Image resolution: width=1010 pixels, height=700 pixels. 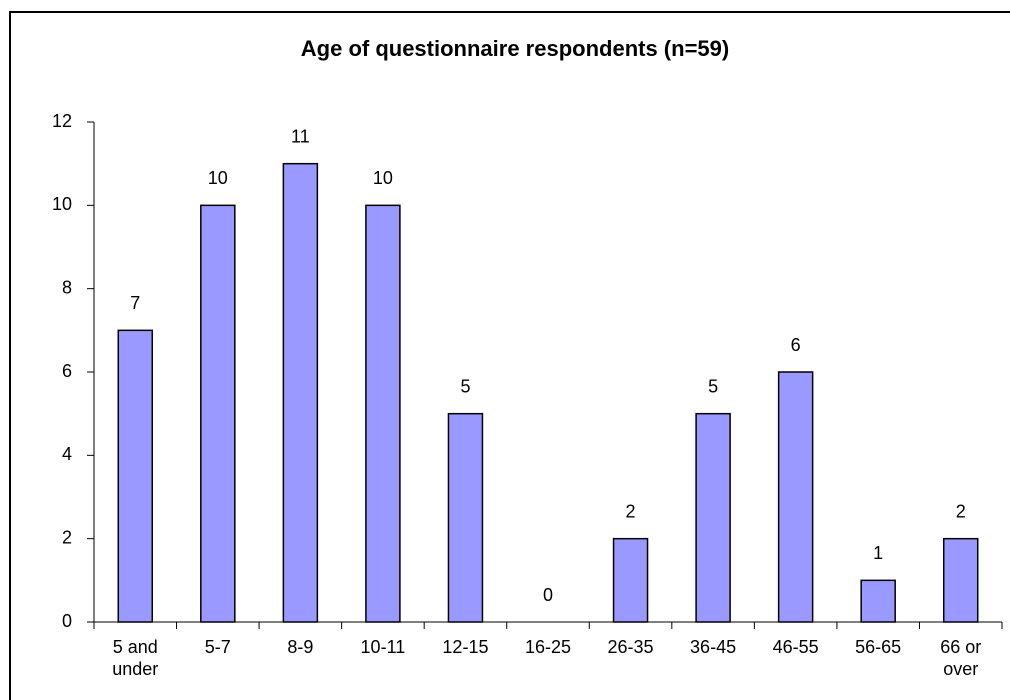 What do you see at coordinates (795, 647) in the screenshot?
I see `x-tick-label: 46-55` at bounding box center [795, 647].